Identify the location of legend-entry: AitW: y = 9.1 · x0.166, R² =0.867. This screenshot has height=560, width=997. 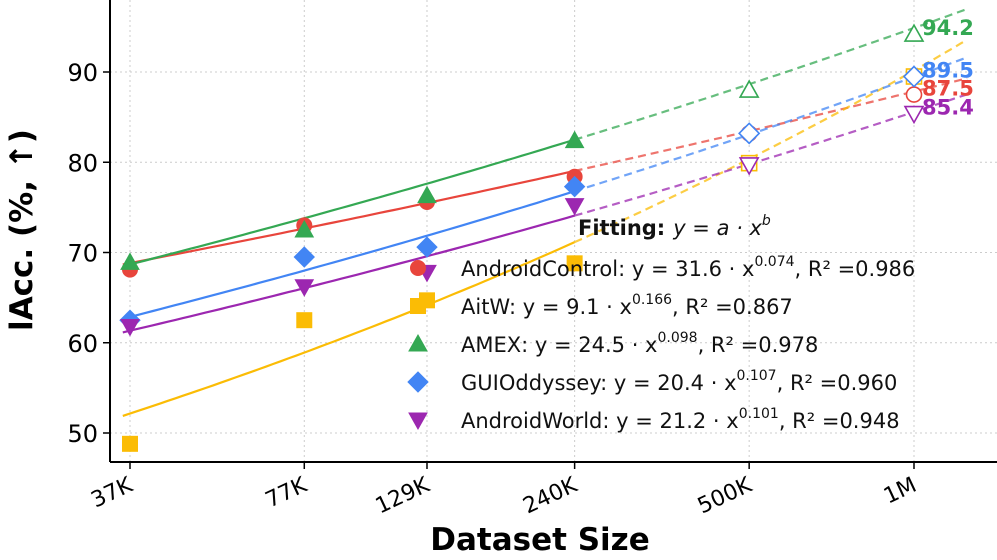
(627, 305).